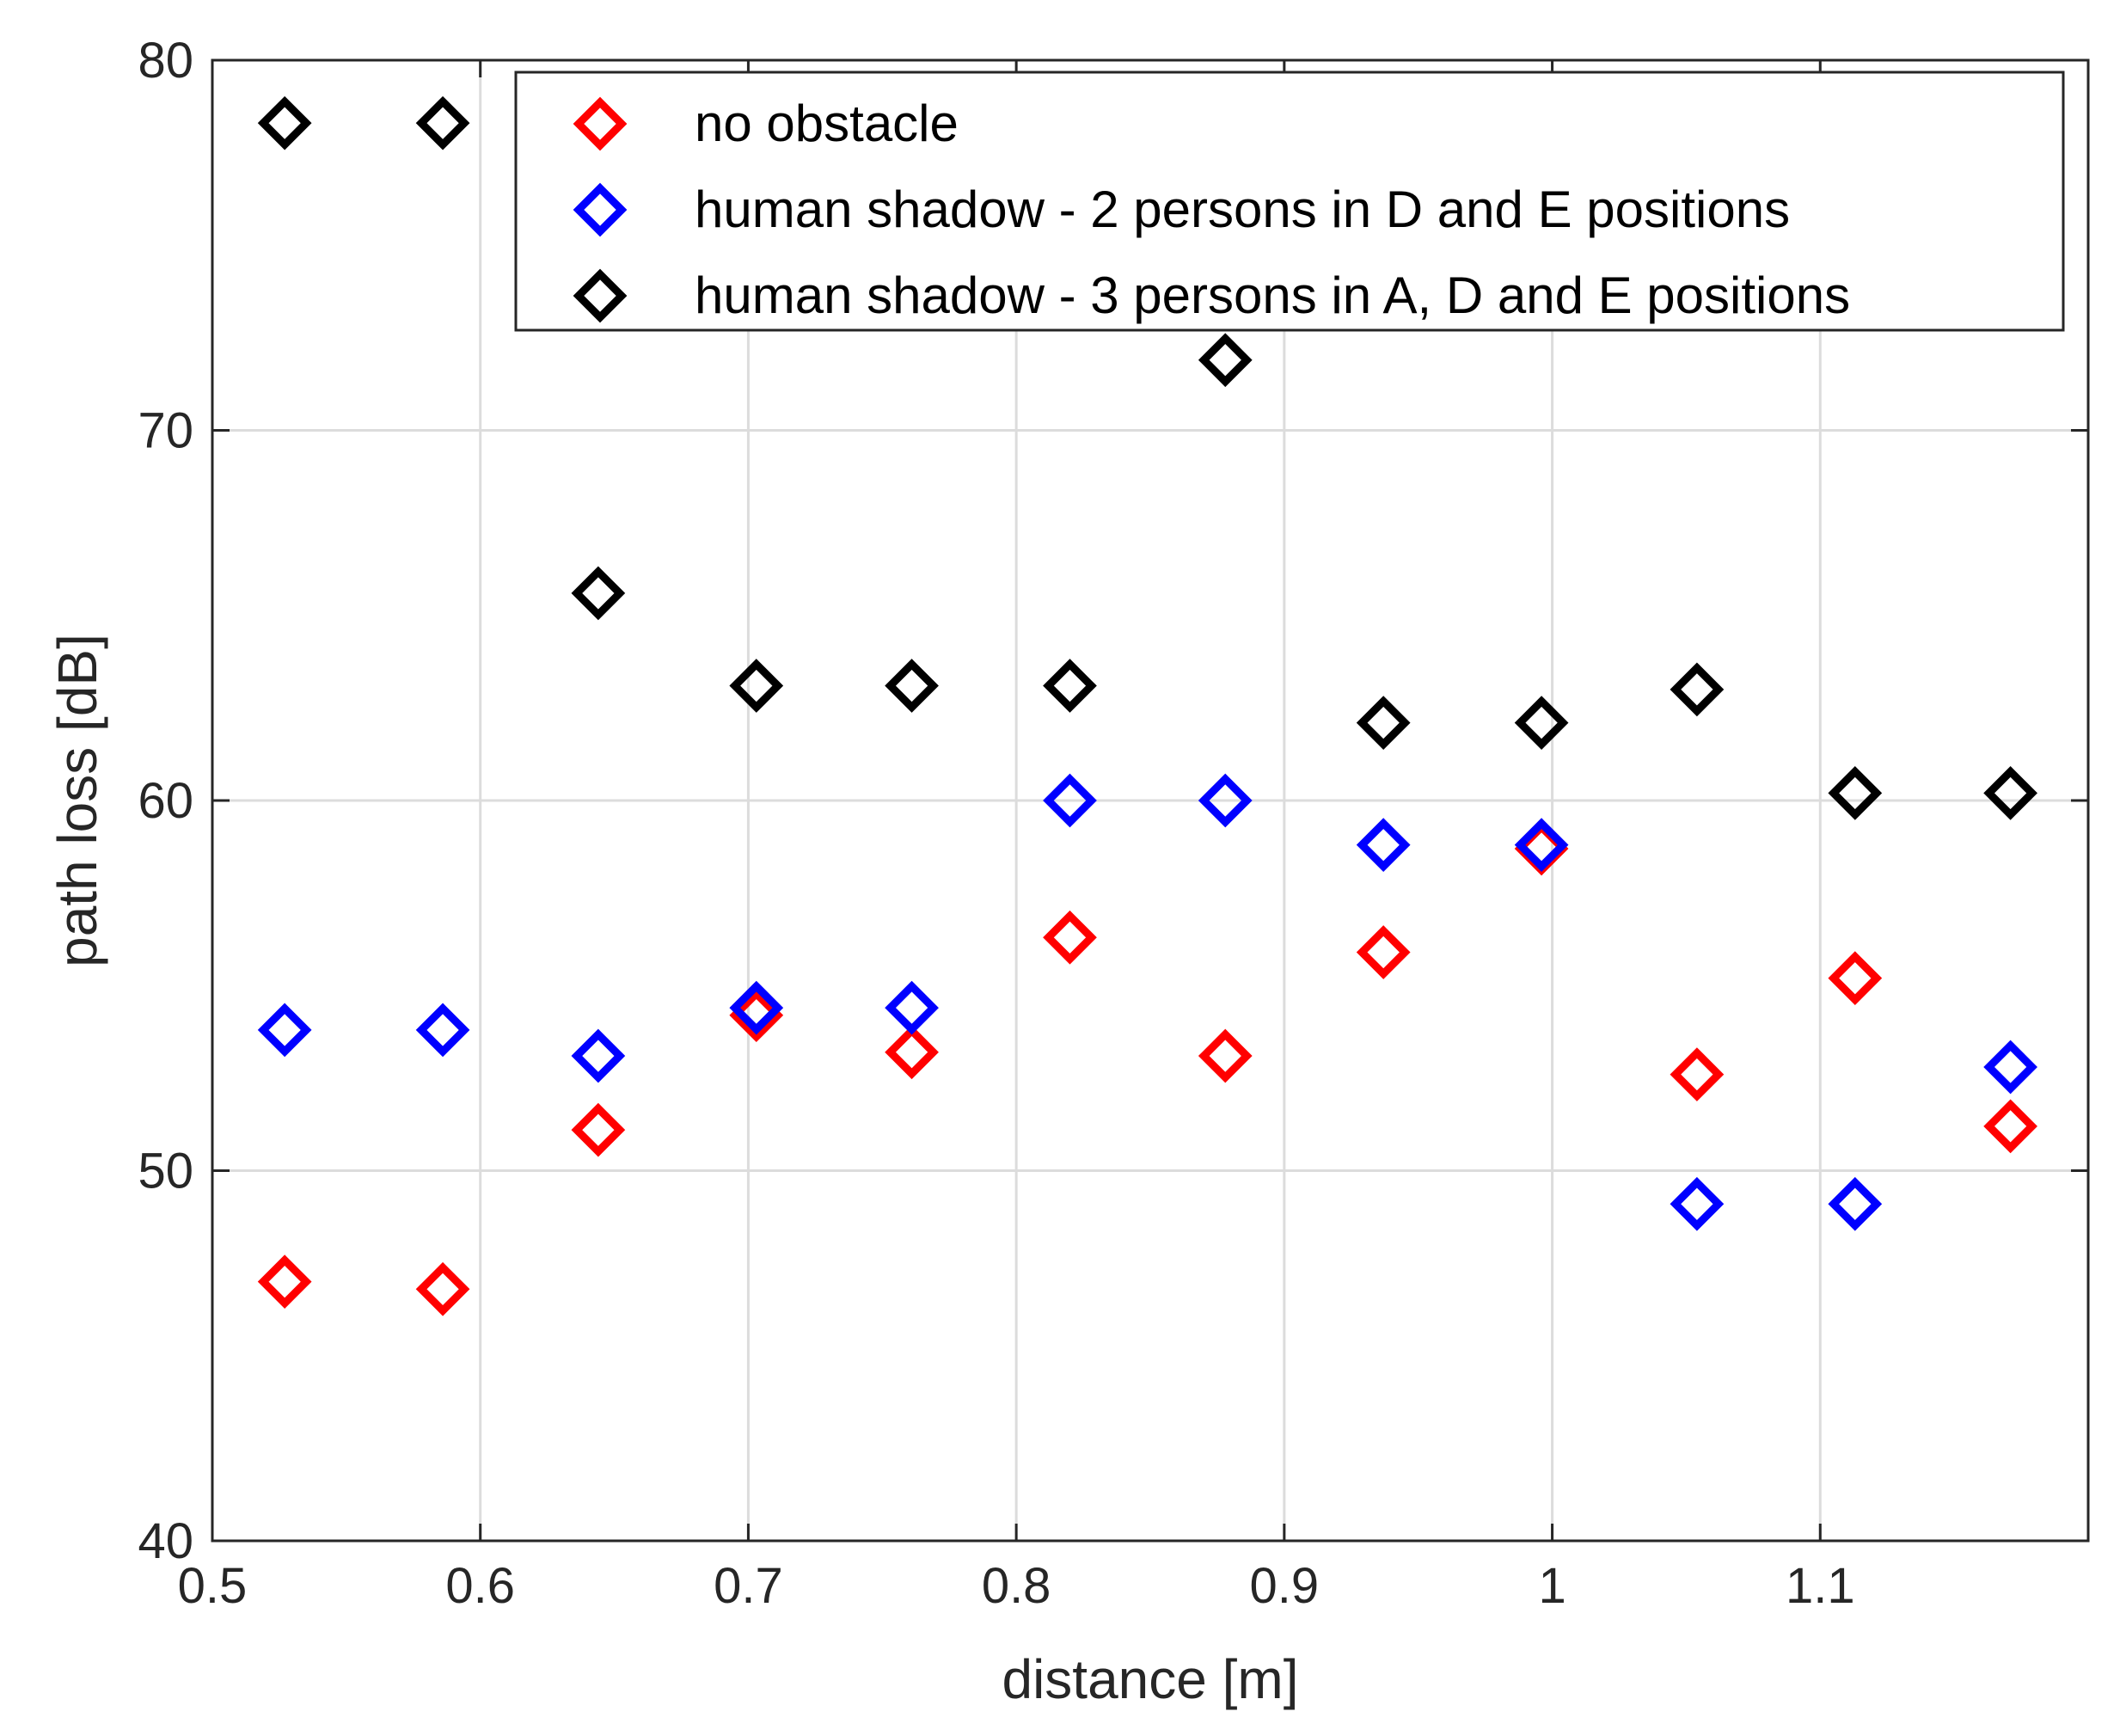  I want to click on x-tick-label: 0.6, so click(480, 1586).